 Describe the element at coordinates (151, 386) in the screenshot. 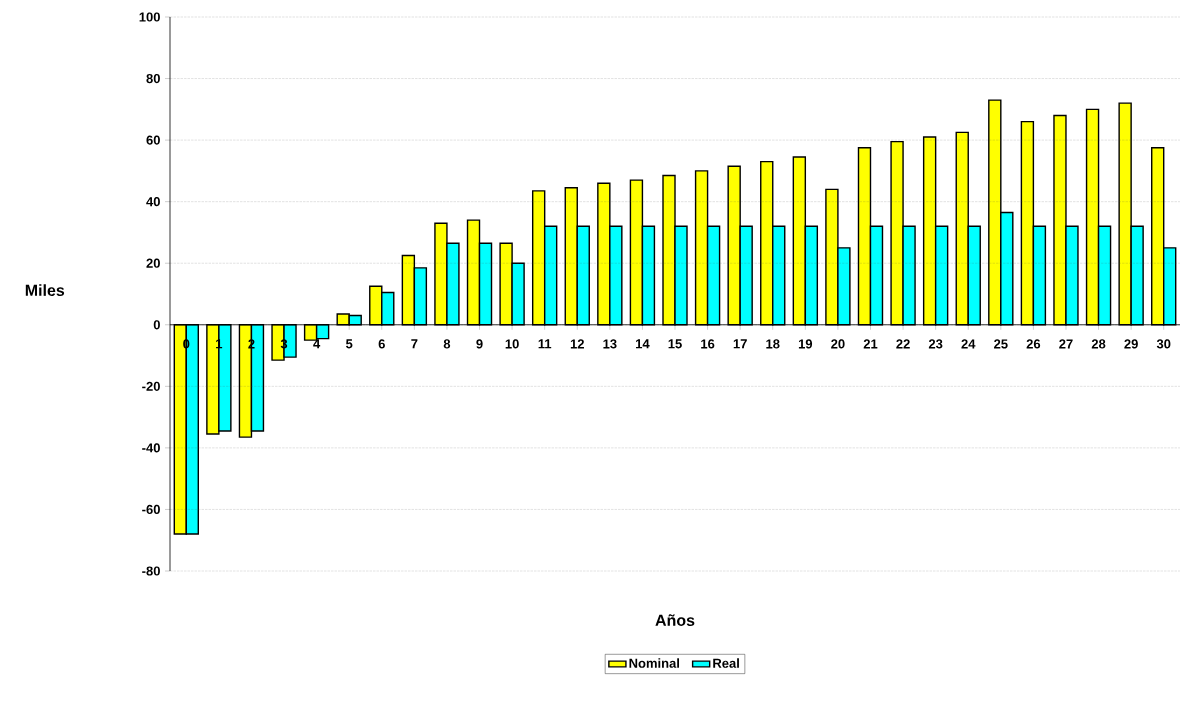

I see `y-tick-label: -20` at that location.